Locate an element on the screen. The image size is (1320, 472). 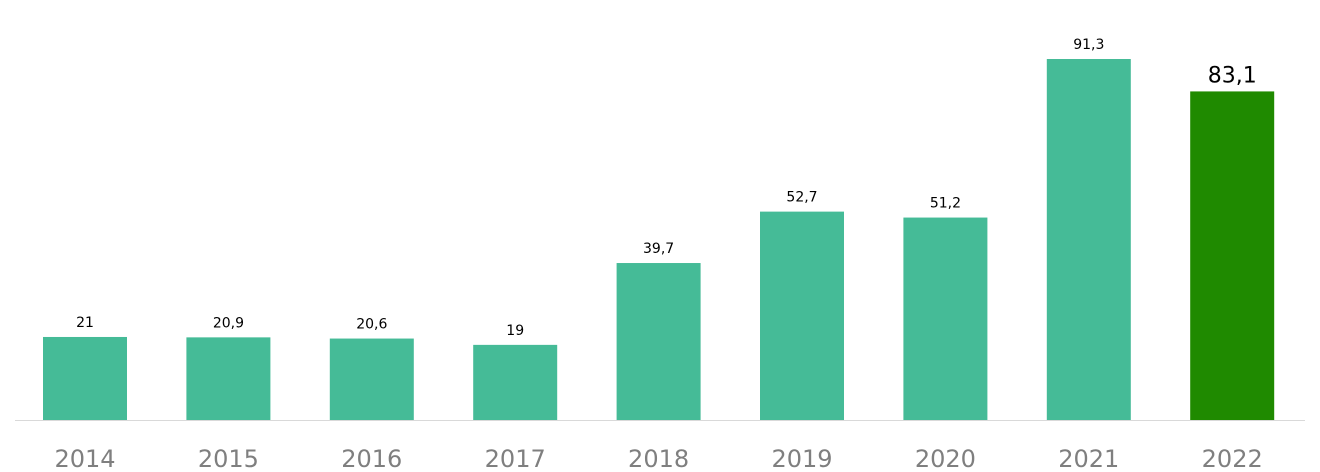
x-tick-label-2022: 2022 is located at coordinates (1232, 458).